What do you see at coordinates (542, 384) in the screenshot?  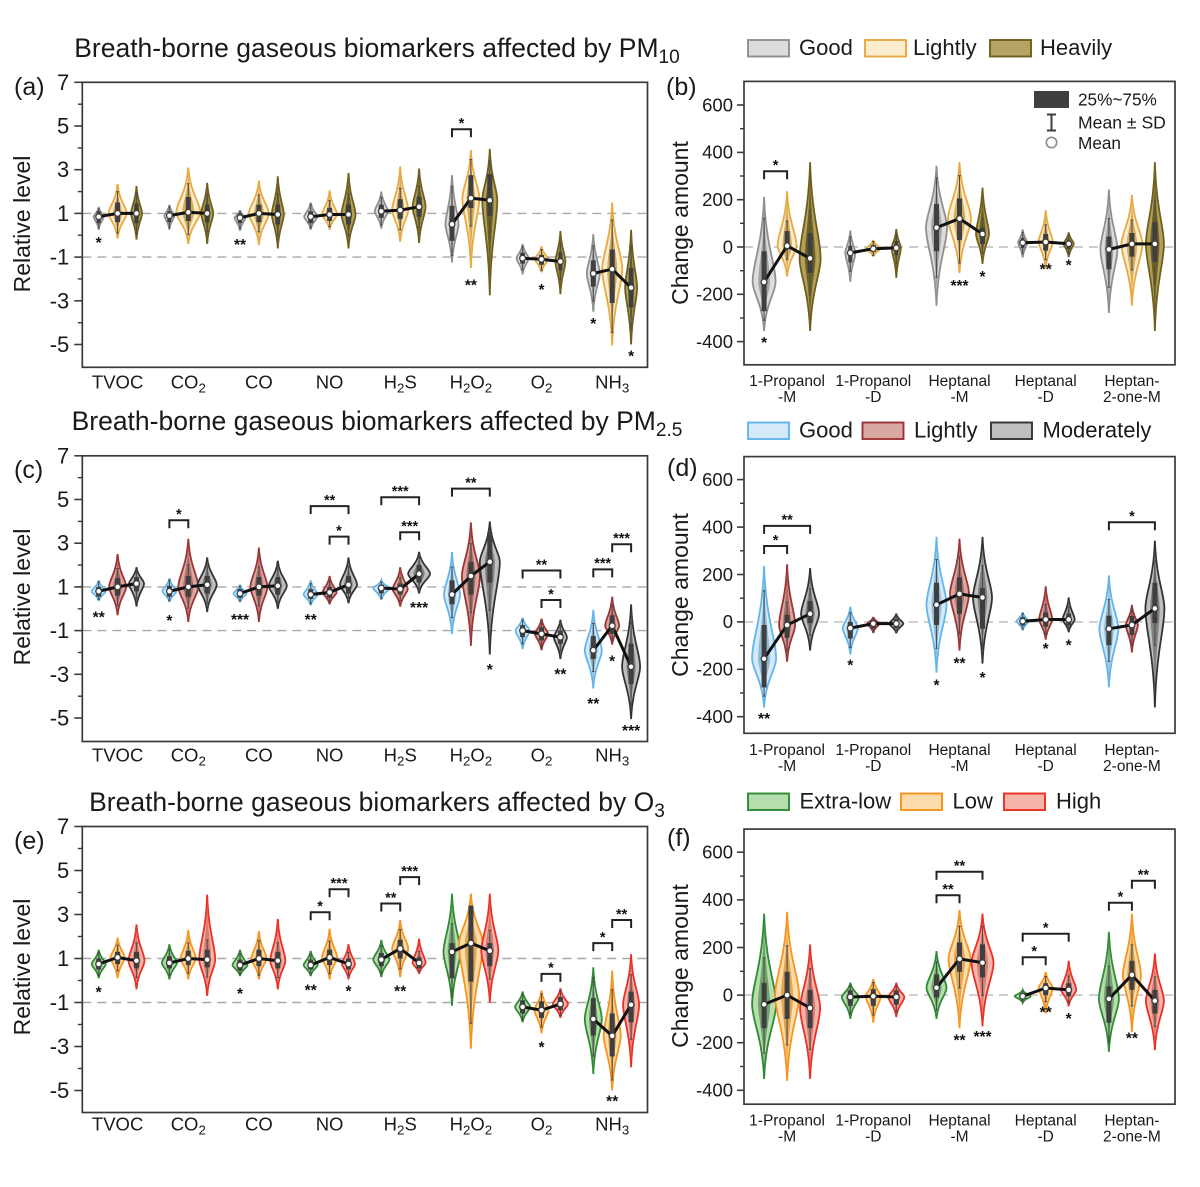 I see `svg-text: O2` at bounding box center [542, 384].